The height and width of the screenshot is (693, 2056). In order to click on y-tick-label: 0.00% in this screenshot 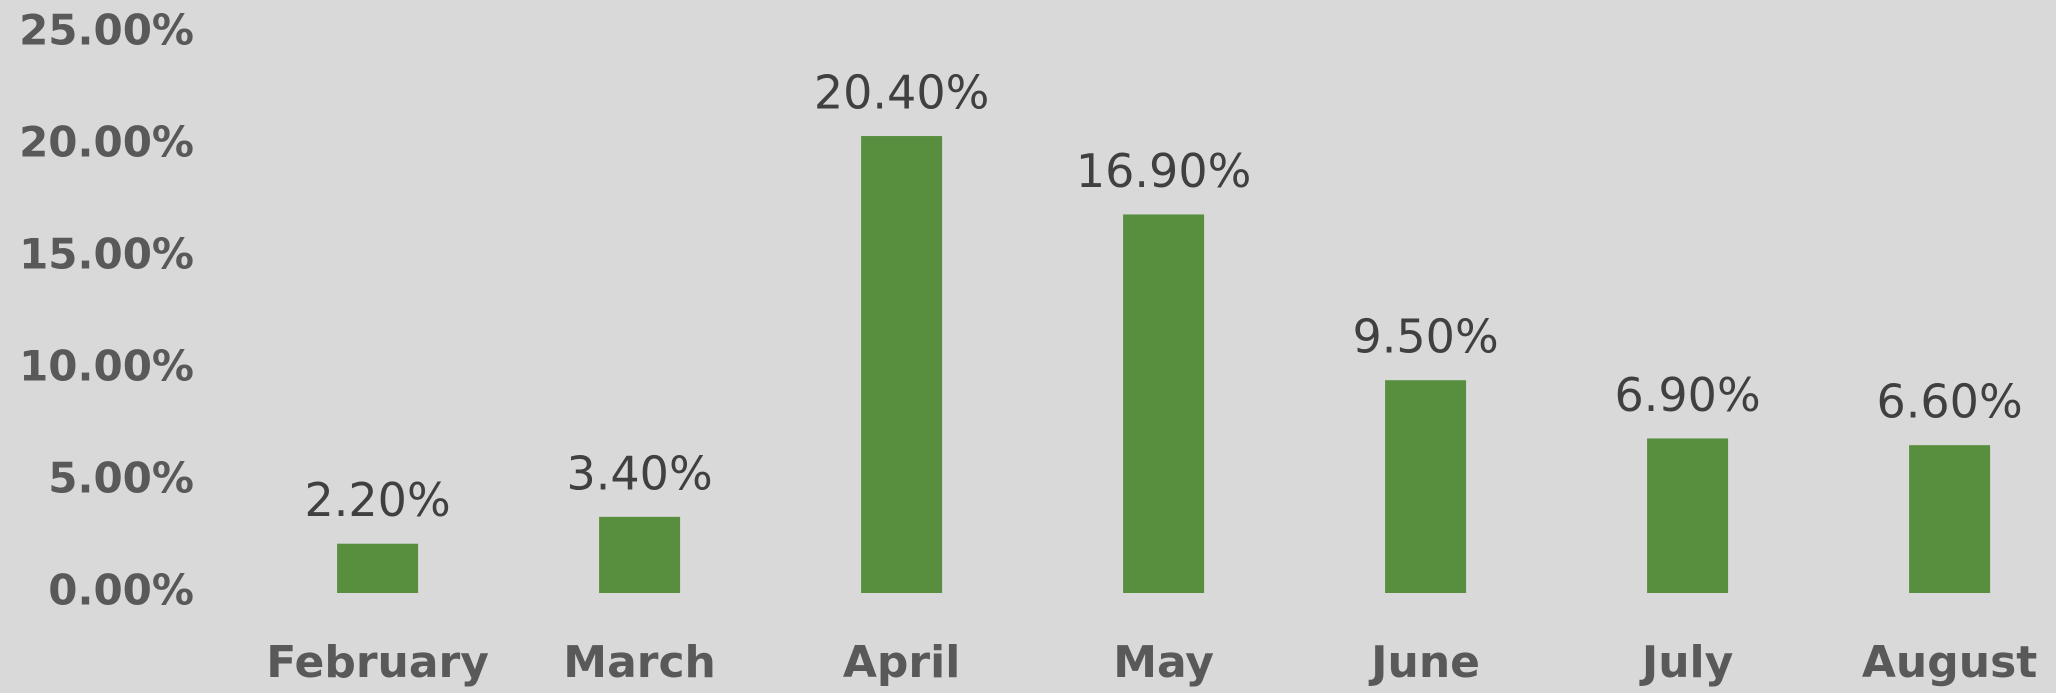, I will do `click(121, 590)`.